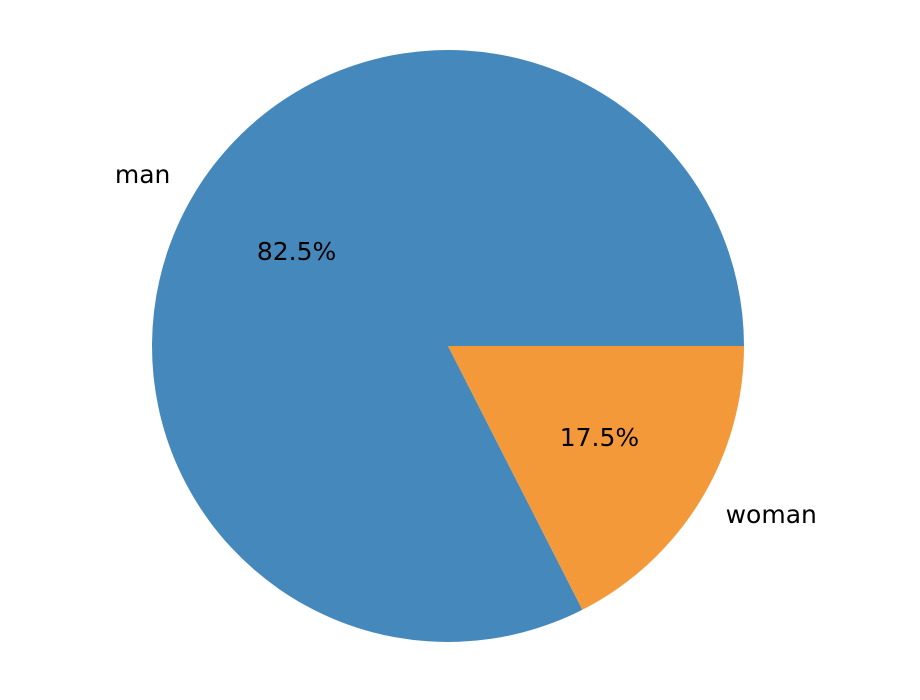  Describe the element at coordinates (596, 478) in the screenshot. I see `pie-slice` at that location.